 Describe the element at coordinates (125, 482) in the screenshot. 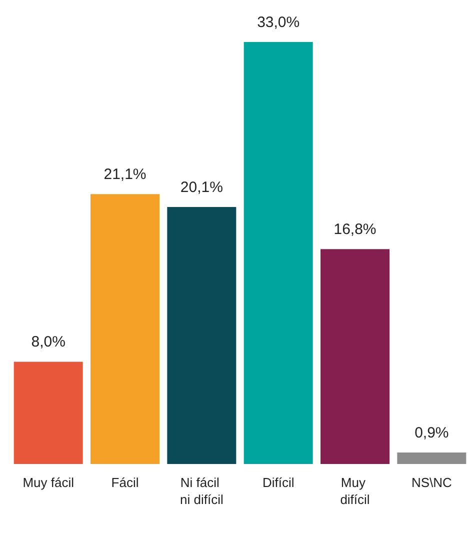

I see `x-tick-label: Fácil` at that location.